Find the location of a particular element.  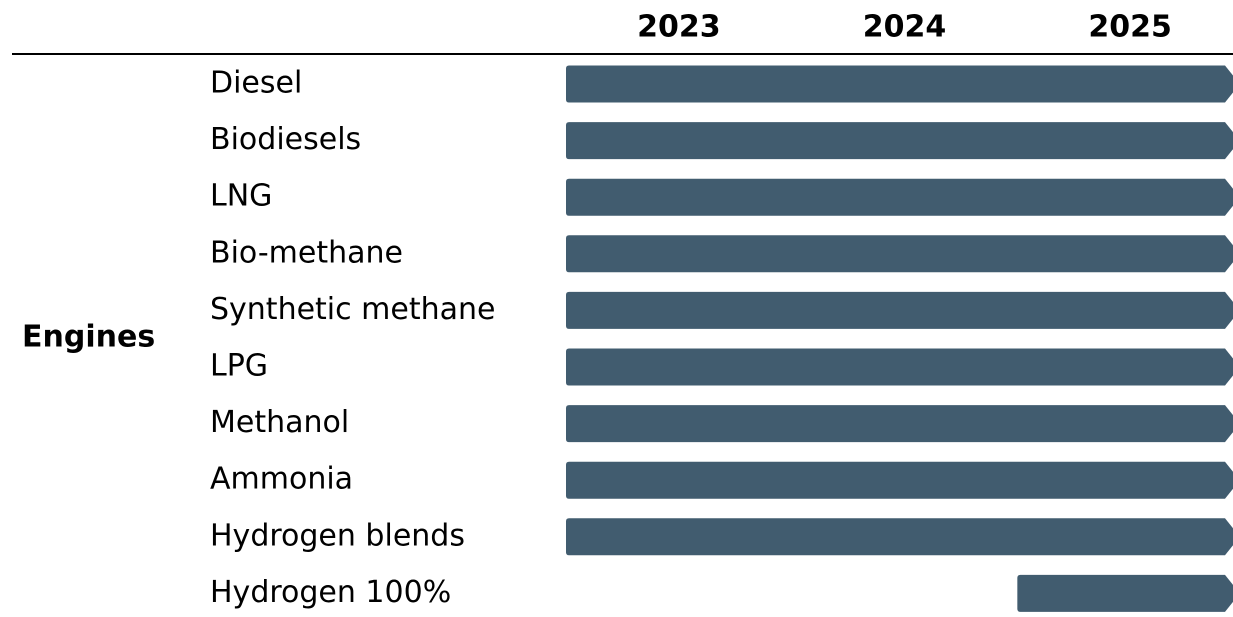

row-label: Hydrogen blends is located at coordinates (337, 535).